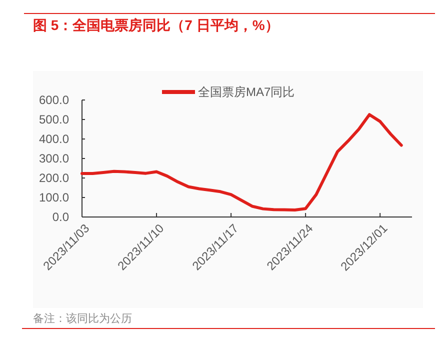  Describe the element at coordinates (54, 119) in the screenshot. I see `y-tick-label: 500.0` at that location.